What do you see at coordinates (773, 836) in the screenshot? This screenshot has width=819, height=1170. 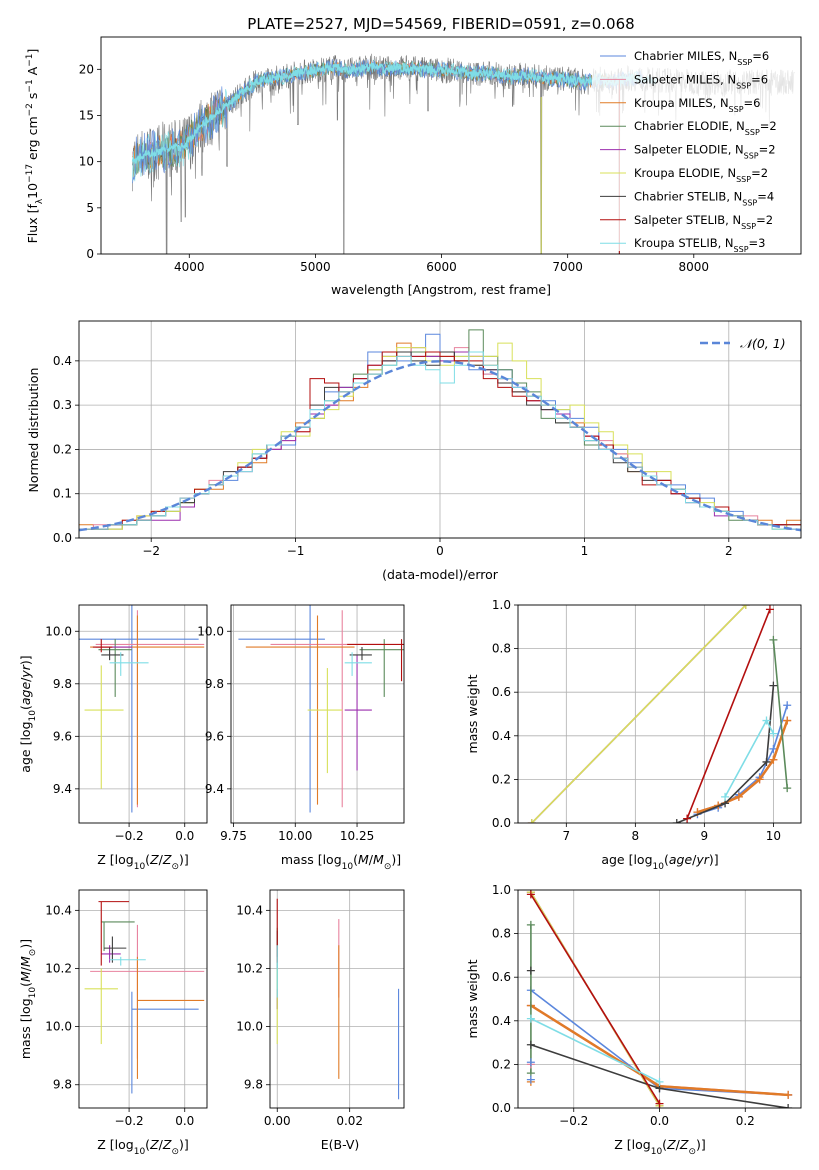 I see `x-tick-label: 10` at bounding box center [773, 836].